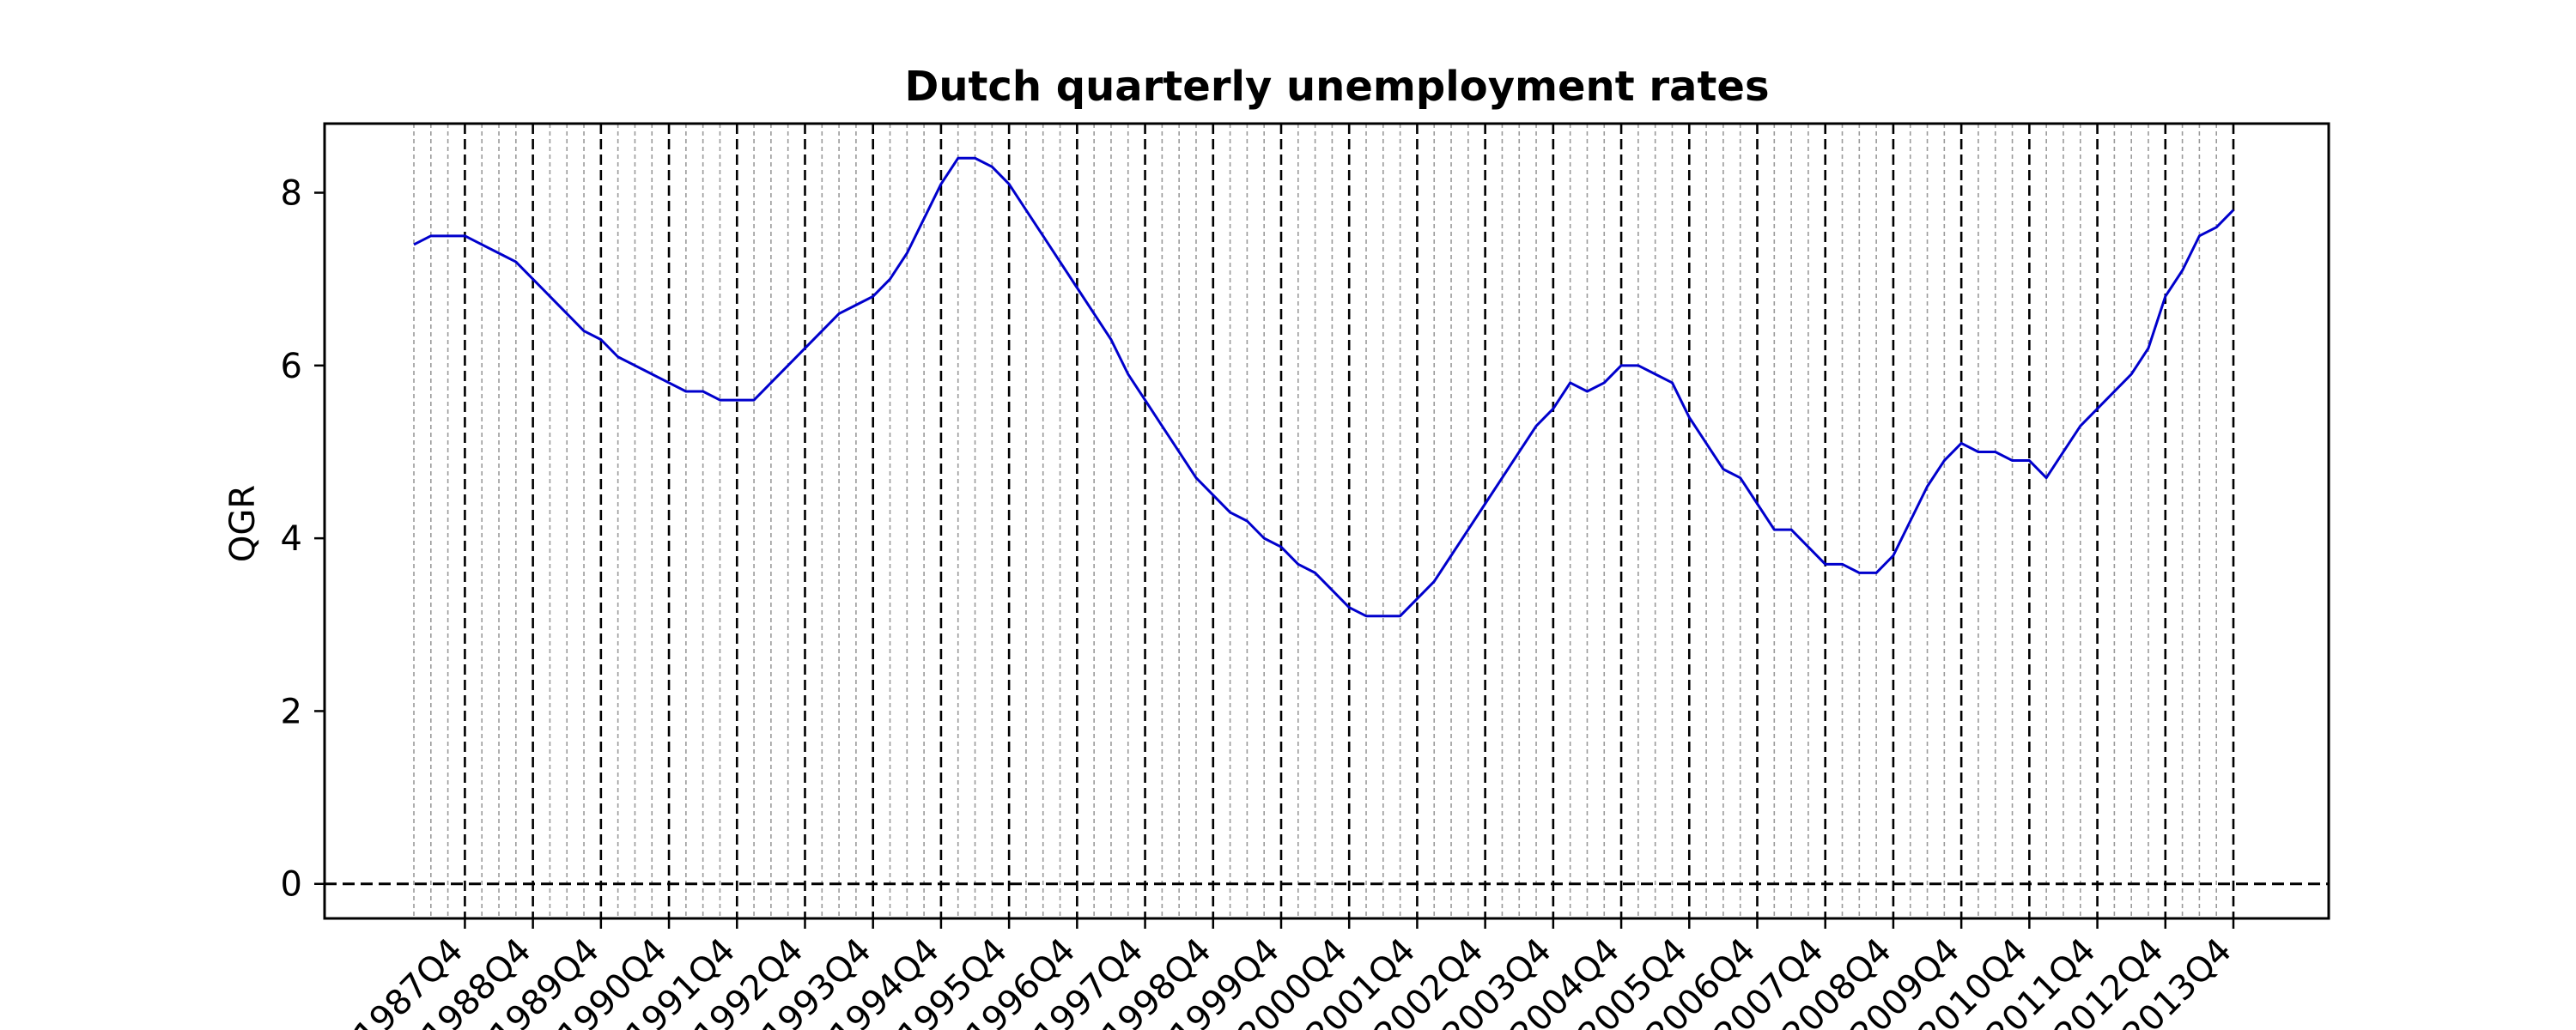 This screenshot has height=1030, width=2576. I want to click on y-axis-label: QGR, so click(243, 523).